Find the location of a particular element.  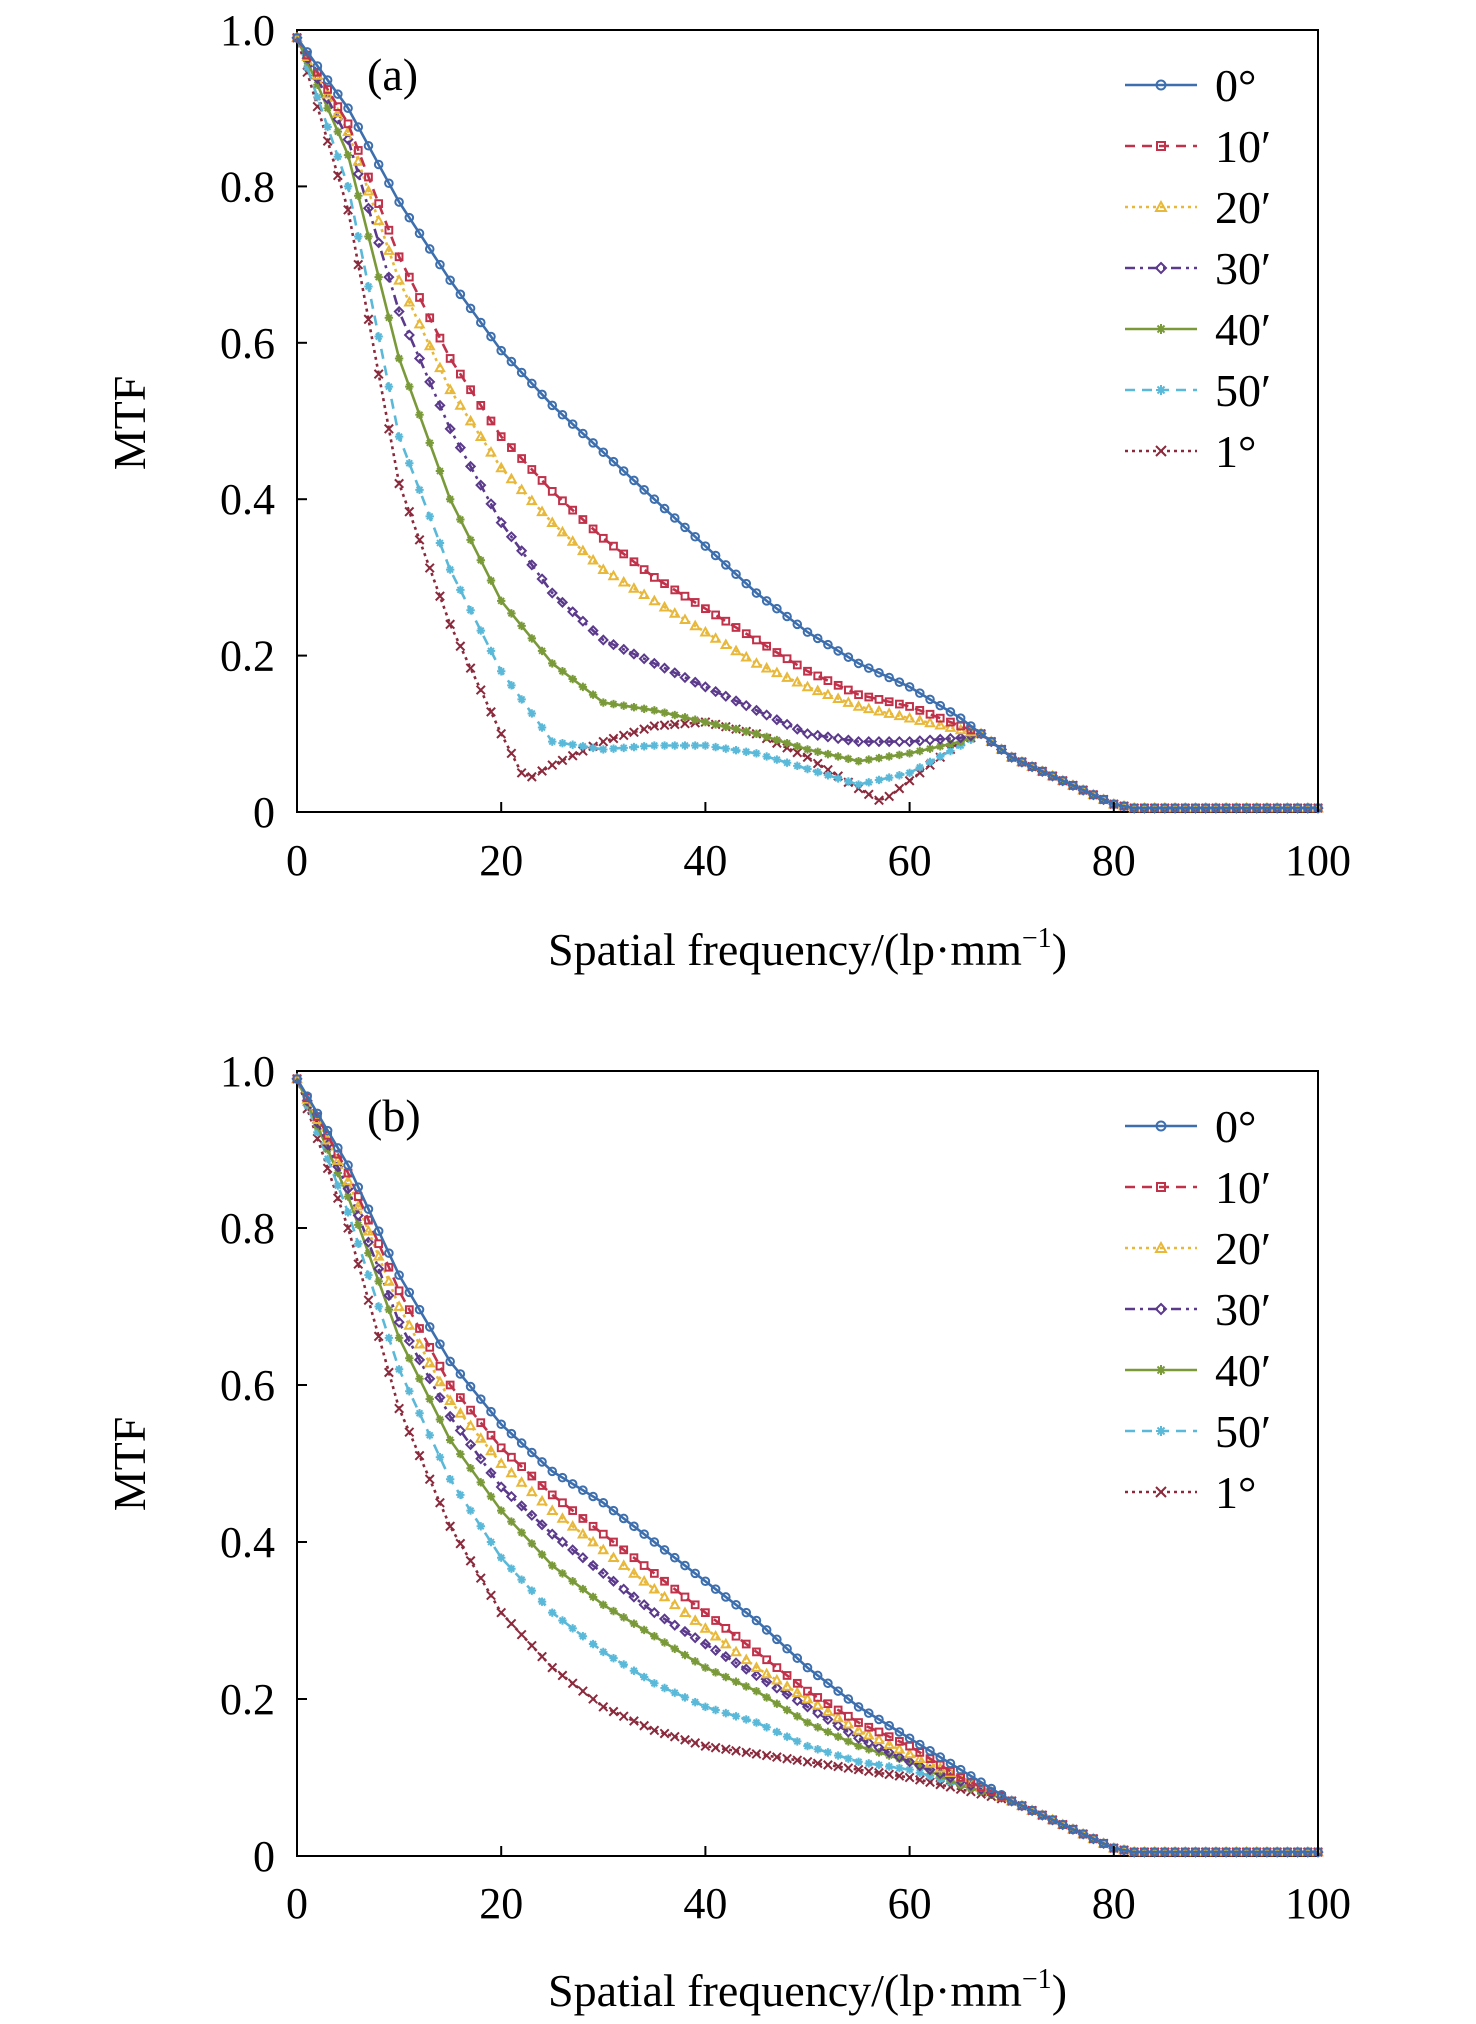

y-tick-label: 0.8 is located at coordinates (247, 1228).